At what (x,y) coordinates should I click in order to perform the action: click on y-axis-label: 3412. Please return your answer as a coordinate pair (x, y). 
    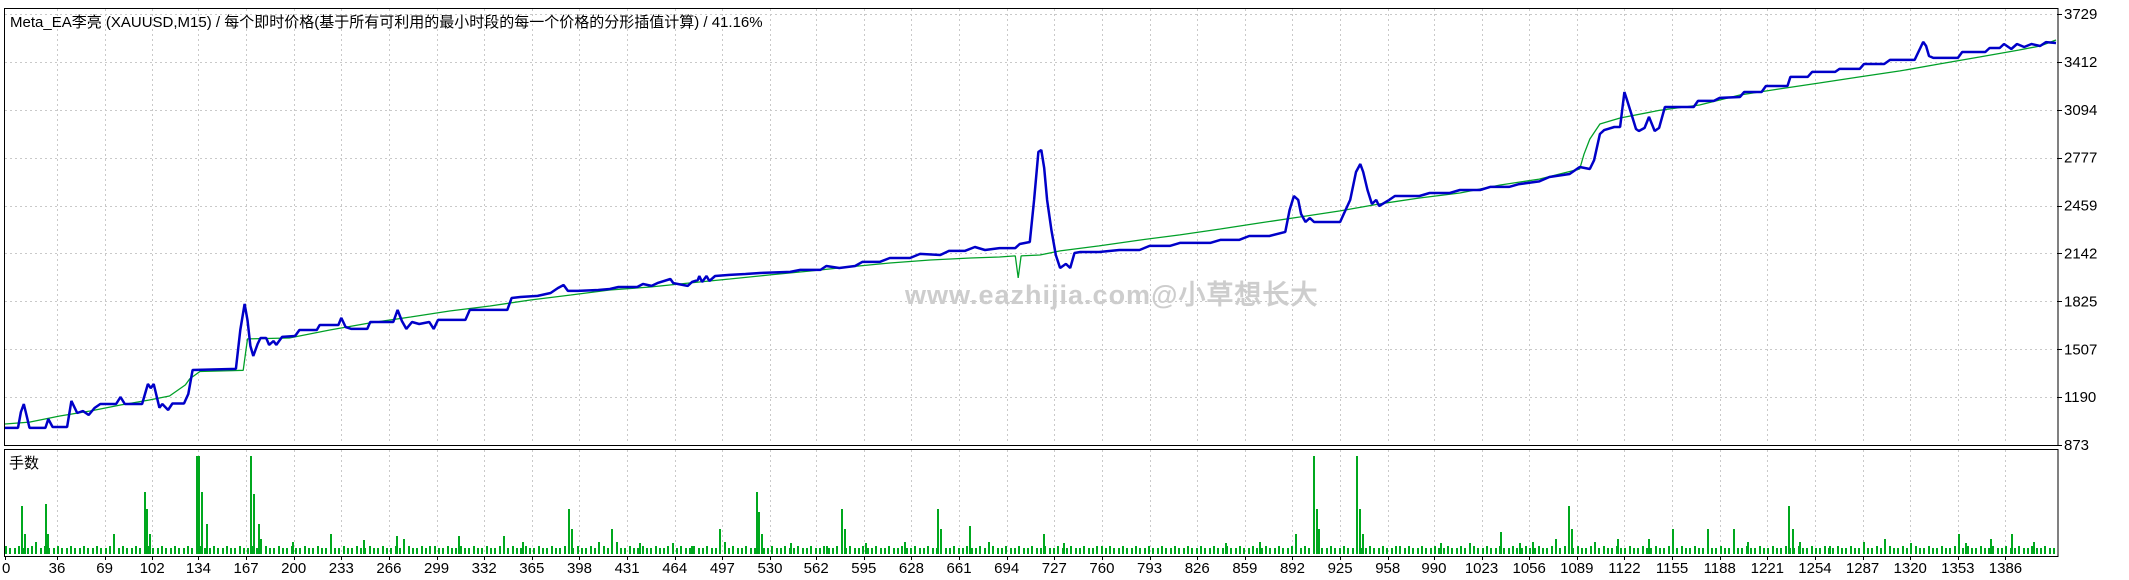
    Looking at the image, I should click on (2080, 62).